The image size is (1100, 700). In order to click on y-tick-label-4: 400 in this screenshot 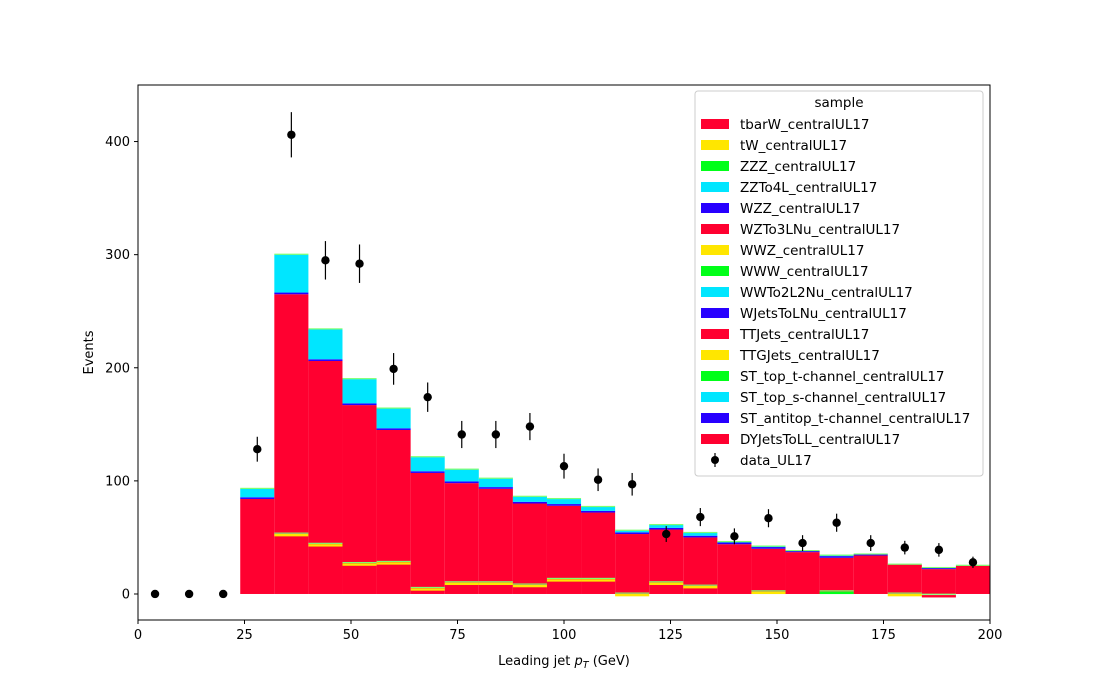, I will do `click(117, 142)`.